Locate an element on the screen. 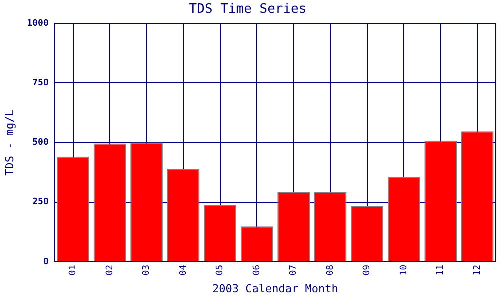  x-tick-label: 01 is located at coordinates (73, 270).